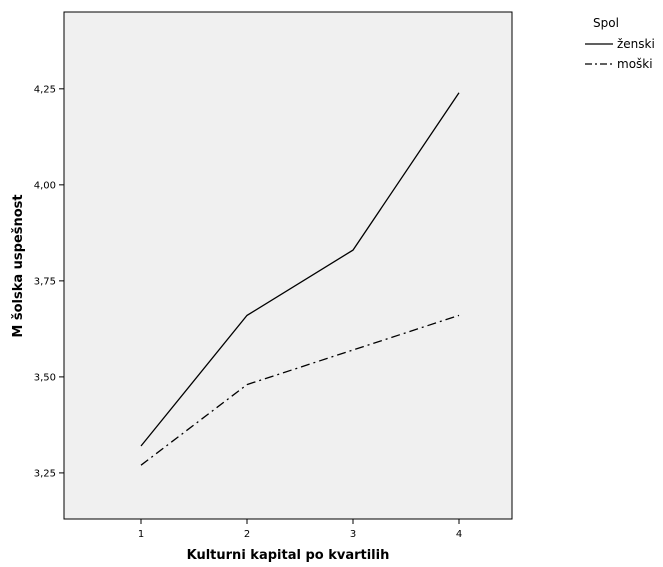  Describe the element at coordinates (288, 555) in the screenshot. I see `x-axis-title: Kulturni kapital po kvartilih` at that location.